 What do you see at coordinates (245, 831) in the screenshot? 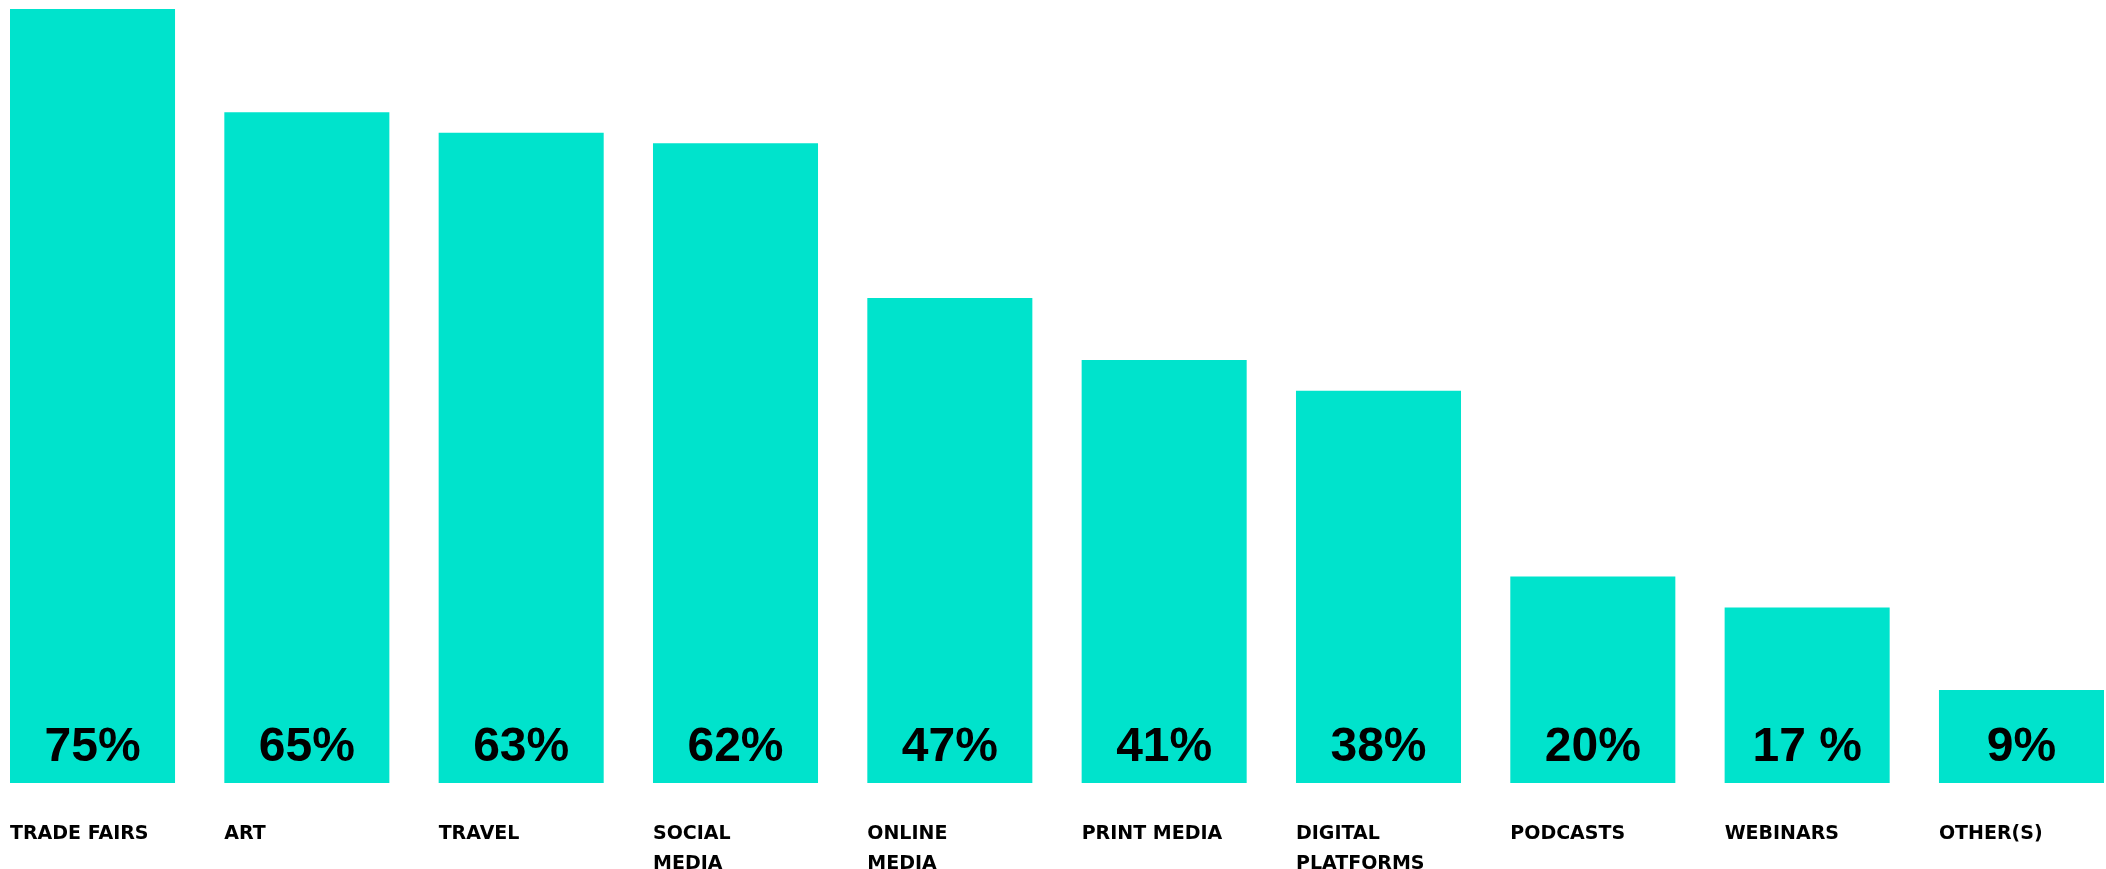
I see `x-tick-label: ART` at bounding box center [245, 831].